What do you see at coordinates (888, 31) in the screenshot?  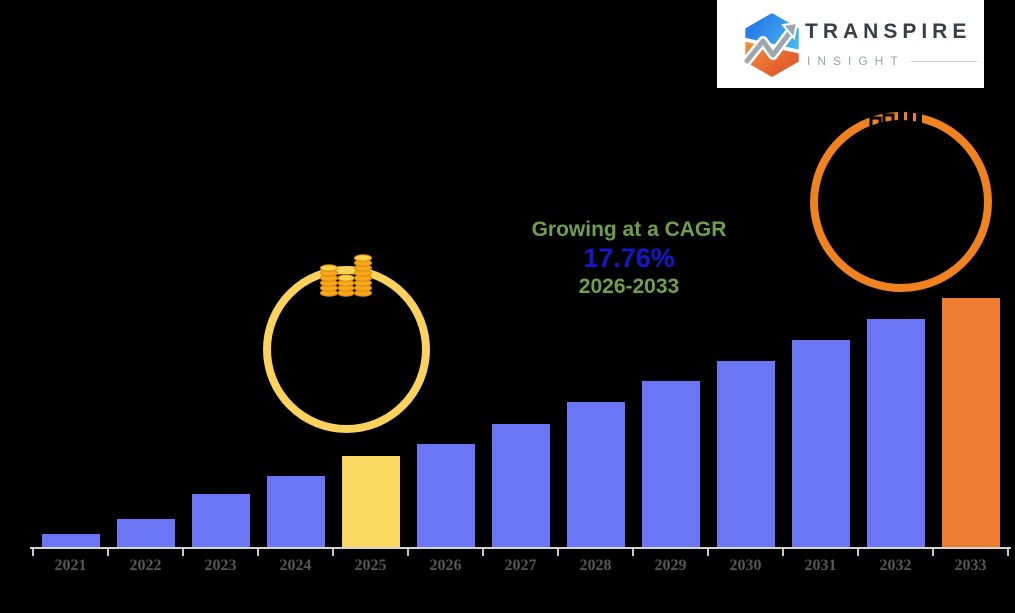 I see `logo-brand-text: TRANSPIRE` at bounding box center [888, 31].